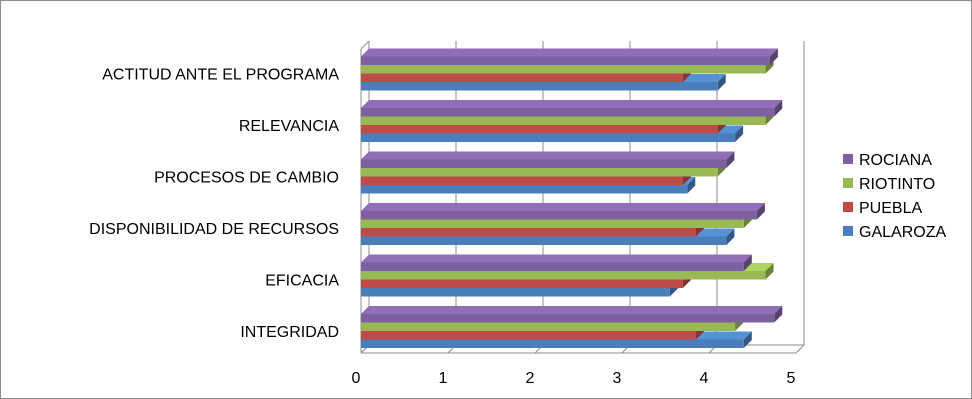  I want to click on x-tick-label: 5, so click(791, 378).